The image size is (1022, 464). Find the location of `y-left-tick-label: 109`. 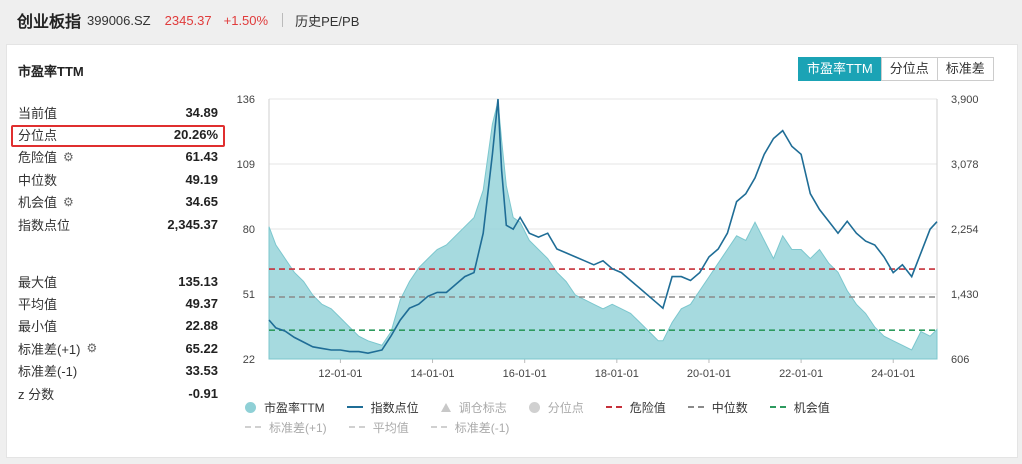

y-left-tick-label: 109 is located at coordinates (246, 165).